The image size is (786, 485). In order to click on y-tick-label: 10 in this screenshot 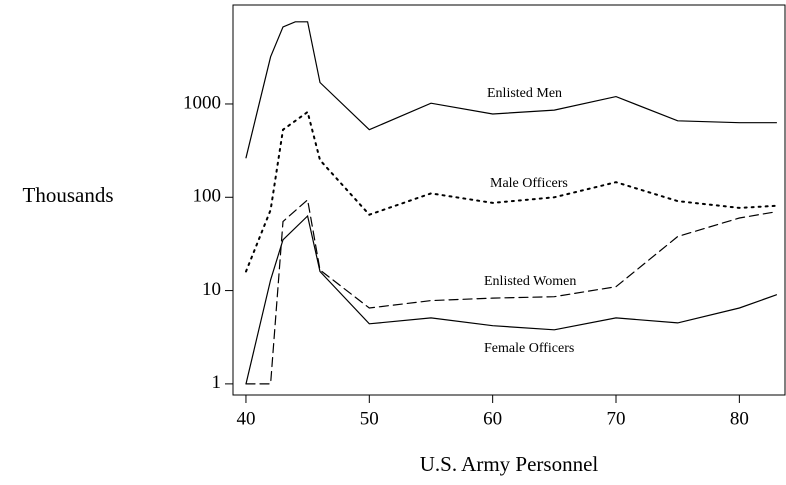, I will do `click(211, 289)`.